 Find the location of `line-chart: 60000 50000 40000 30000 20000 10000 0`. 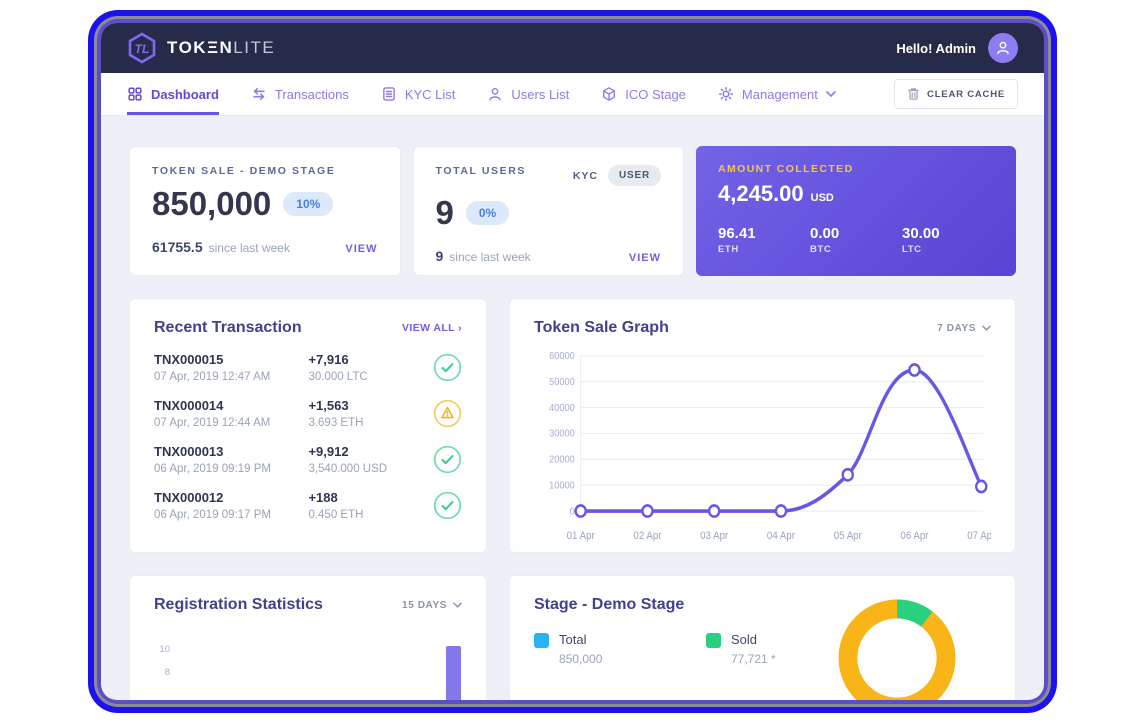

line-chart: 60000 50000 40000 30000 20000 10000 0 is located at coordinates (762, 448).